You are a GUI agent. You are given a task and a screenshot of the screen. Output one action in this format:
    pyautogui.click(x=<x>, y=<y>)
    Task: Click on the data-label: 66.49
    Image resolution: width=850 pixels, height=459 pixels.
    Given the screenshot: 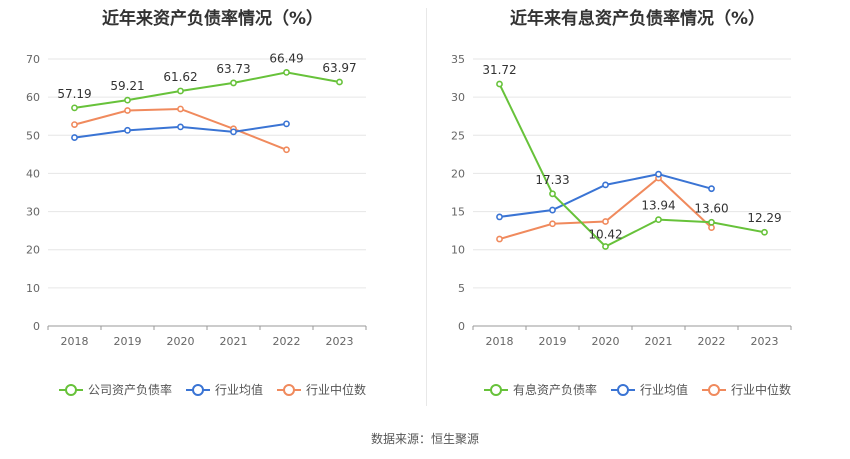 What is the action you would take?
    pyautogui.click(x=286, y=58)
    